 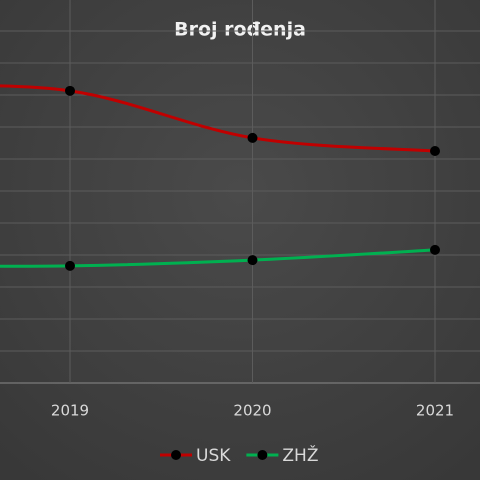 I want to click on legend-label: USK, so click(x=213, y=456).